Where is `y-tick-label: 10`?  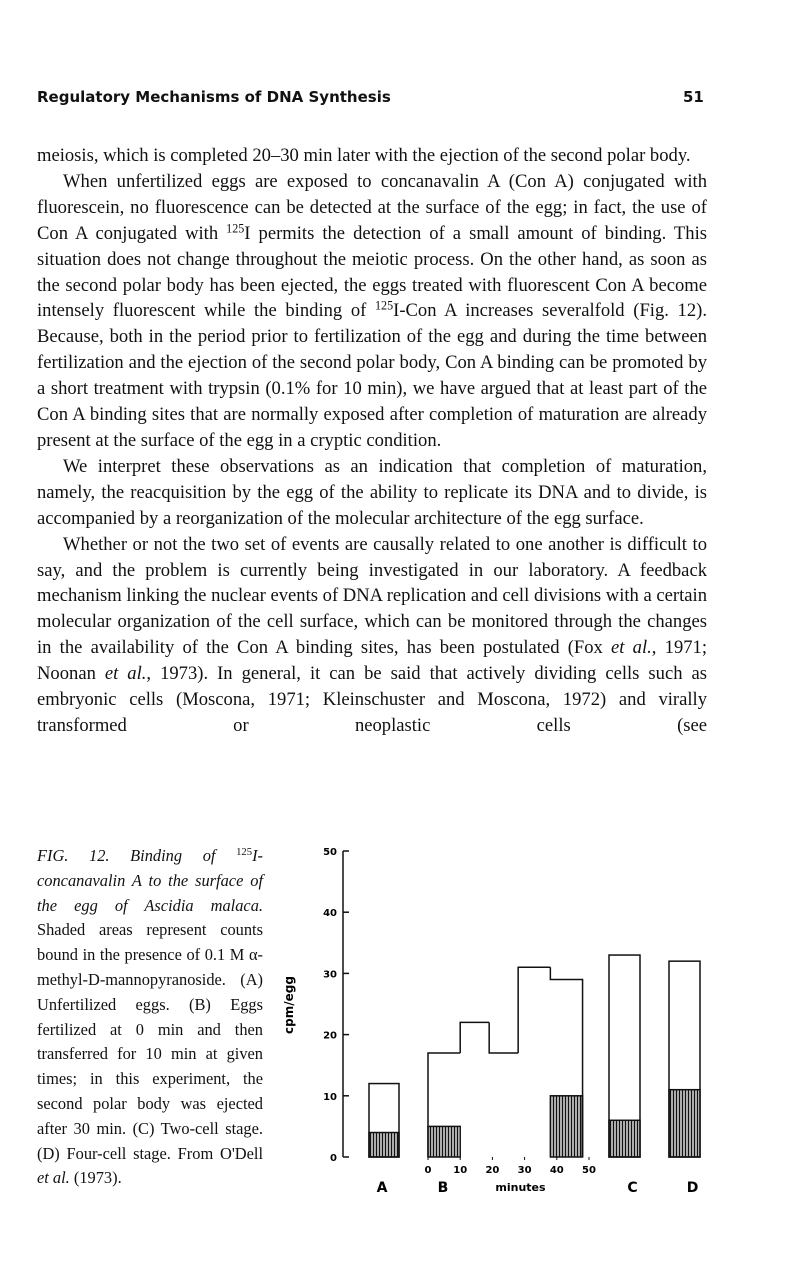
y-tick-label: 10 is located at coordinates (330, 1097).